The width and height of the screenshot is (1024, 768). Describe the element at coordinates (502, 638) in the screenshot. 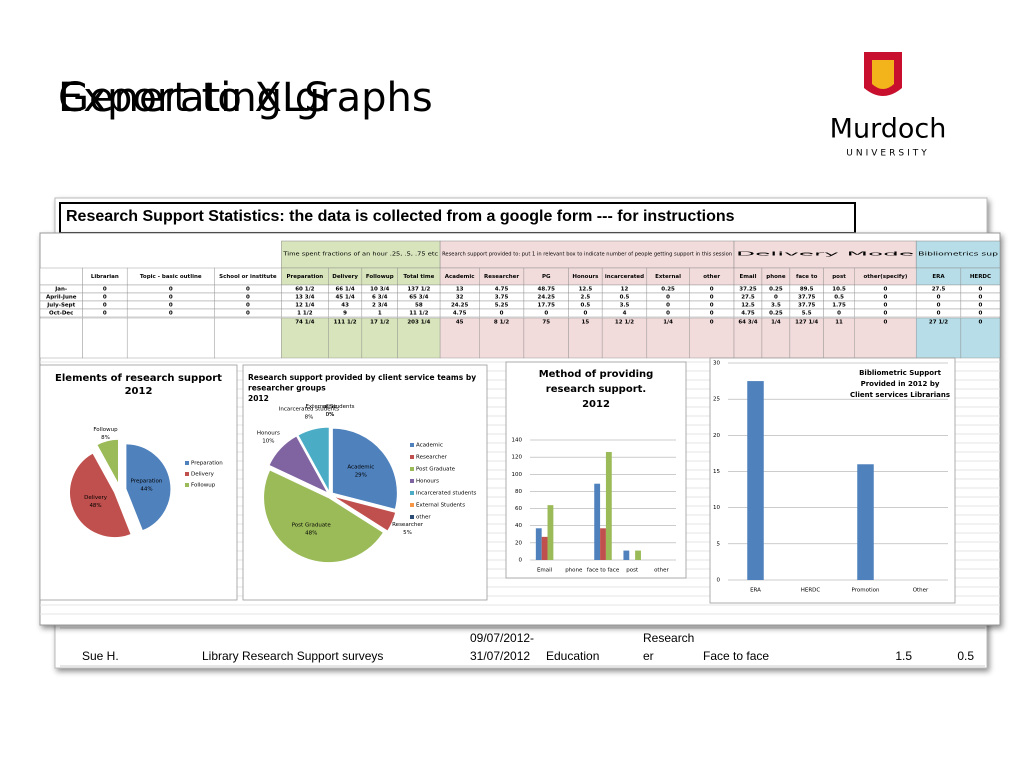

I see `cell: 09/07/2012-` at that location.